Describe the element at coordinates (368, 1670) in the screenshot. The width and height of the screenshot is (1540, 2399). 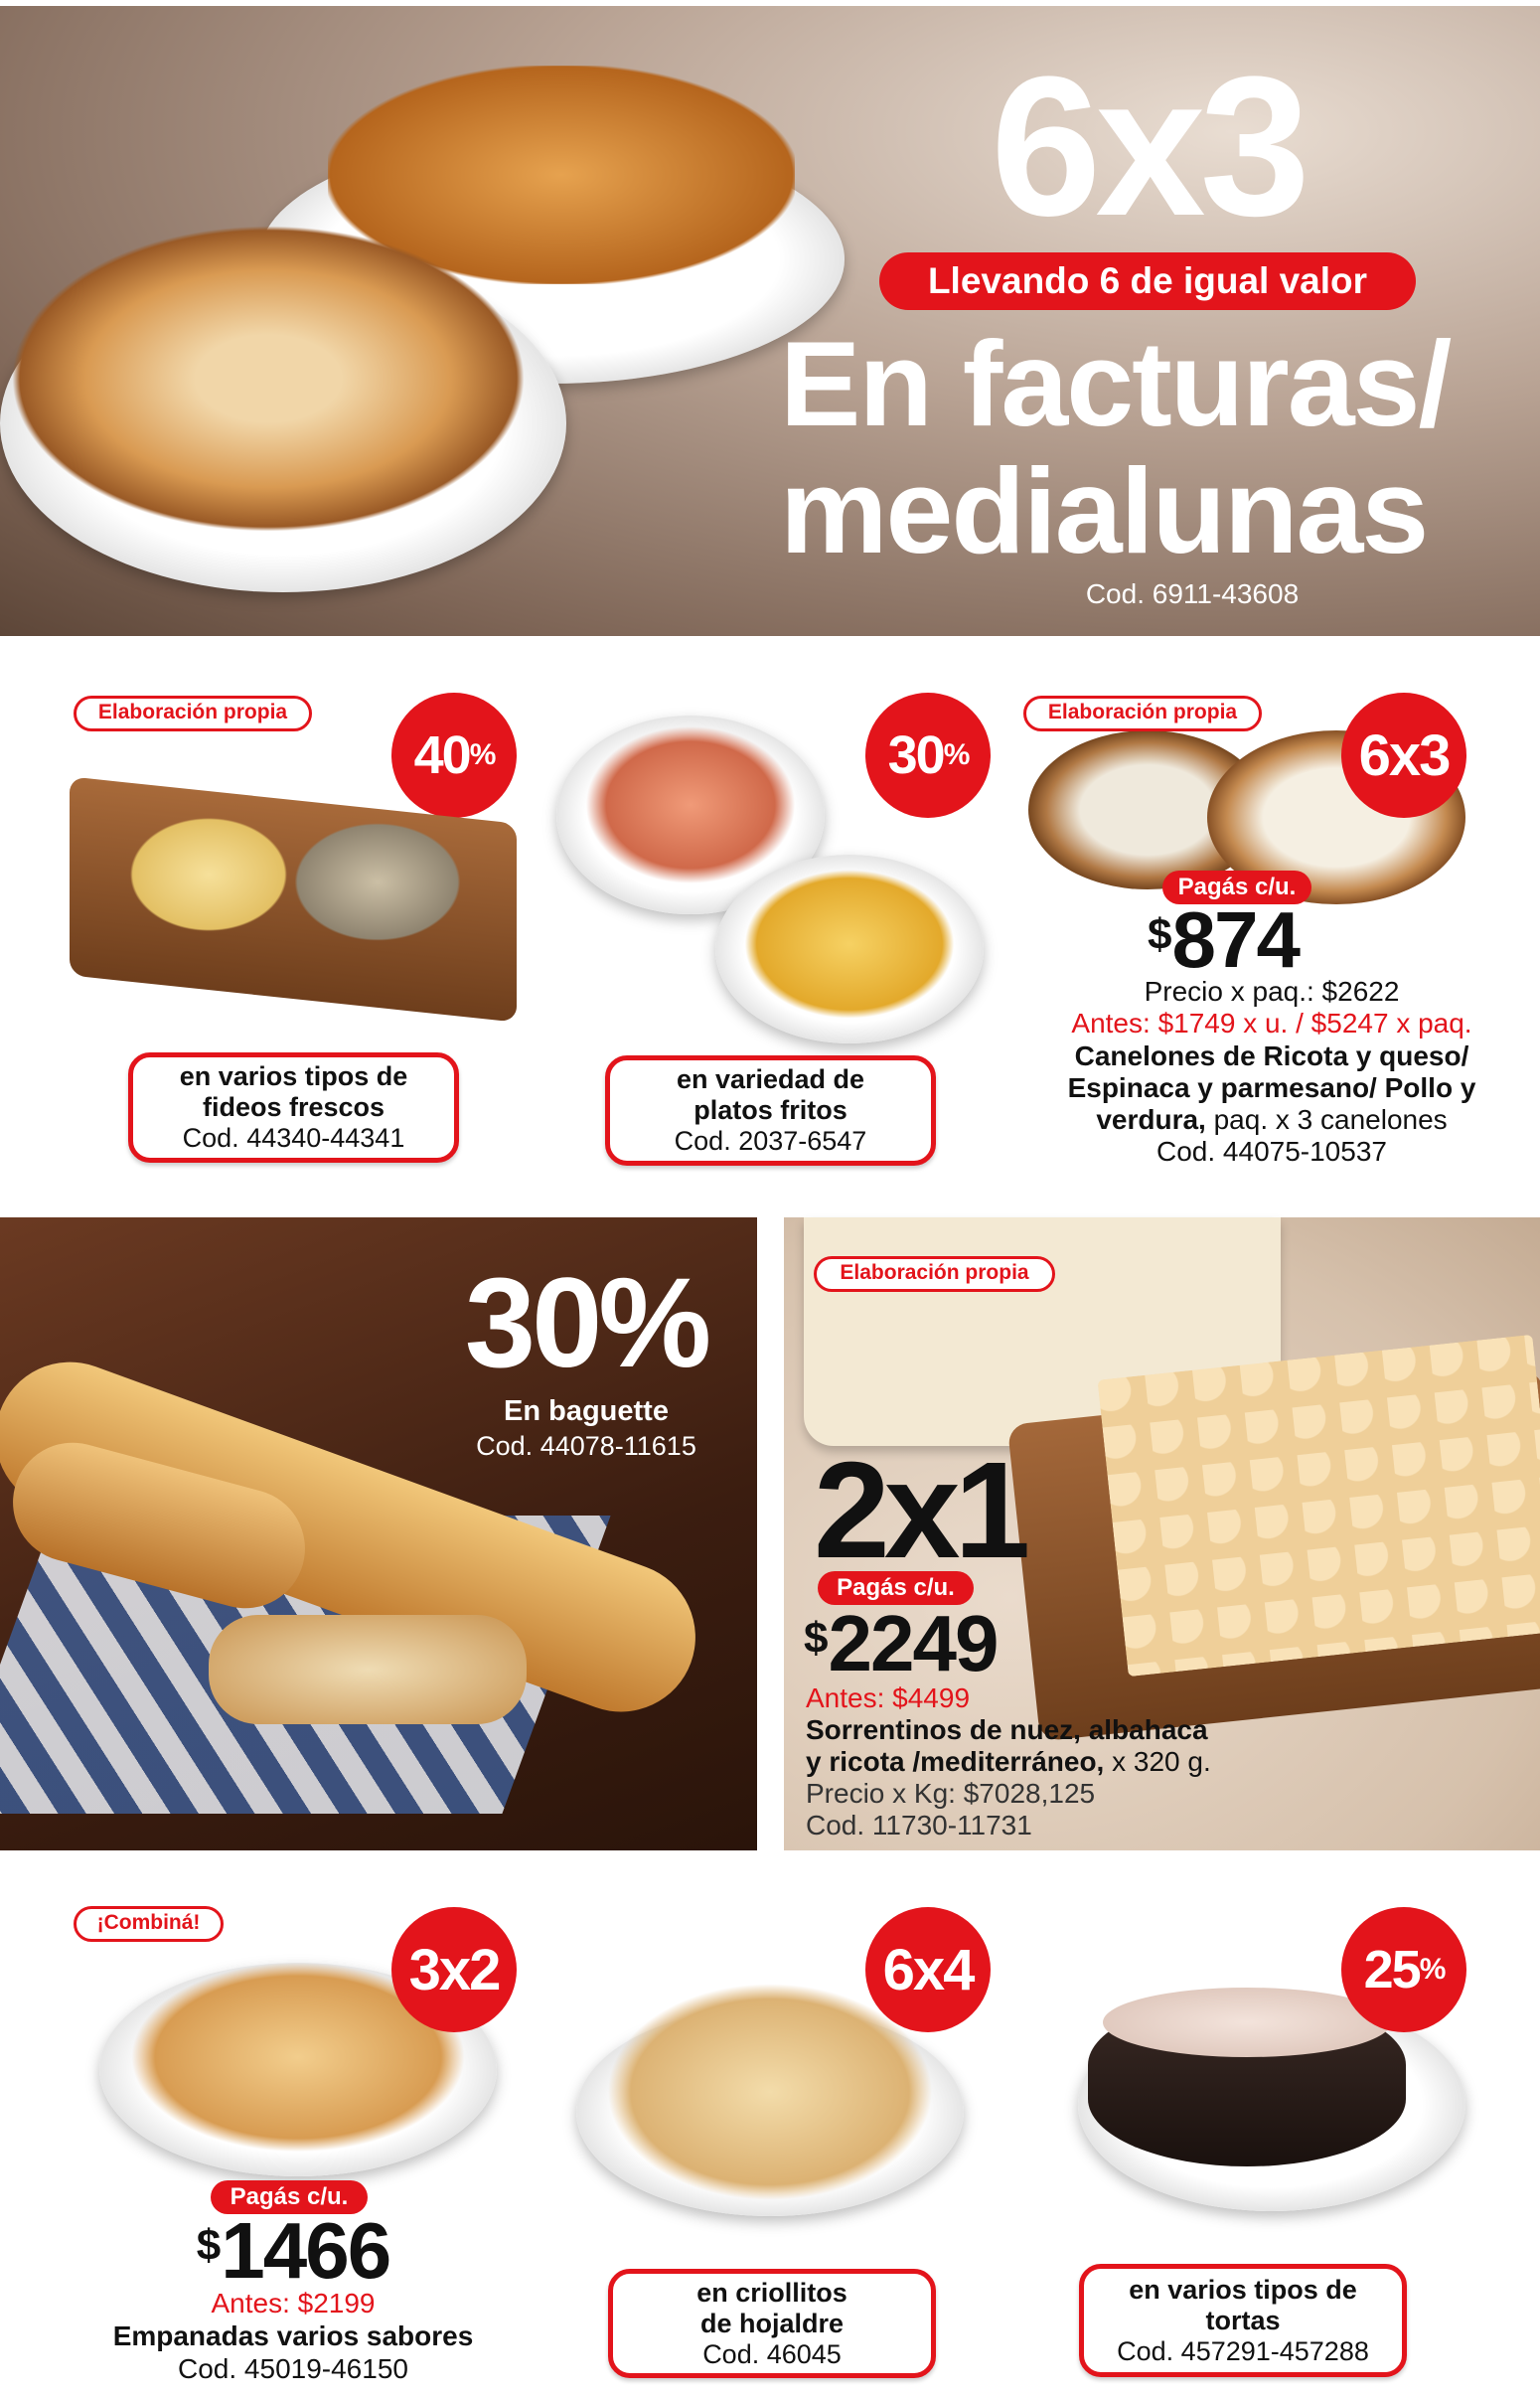
I see `baguette-slices-image` at that location.